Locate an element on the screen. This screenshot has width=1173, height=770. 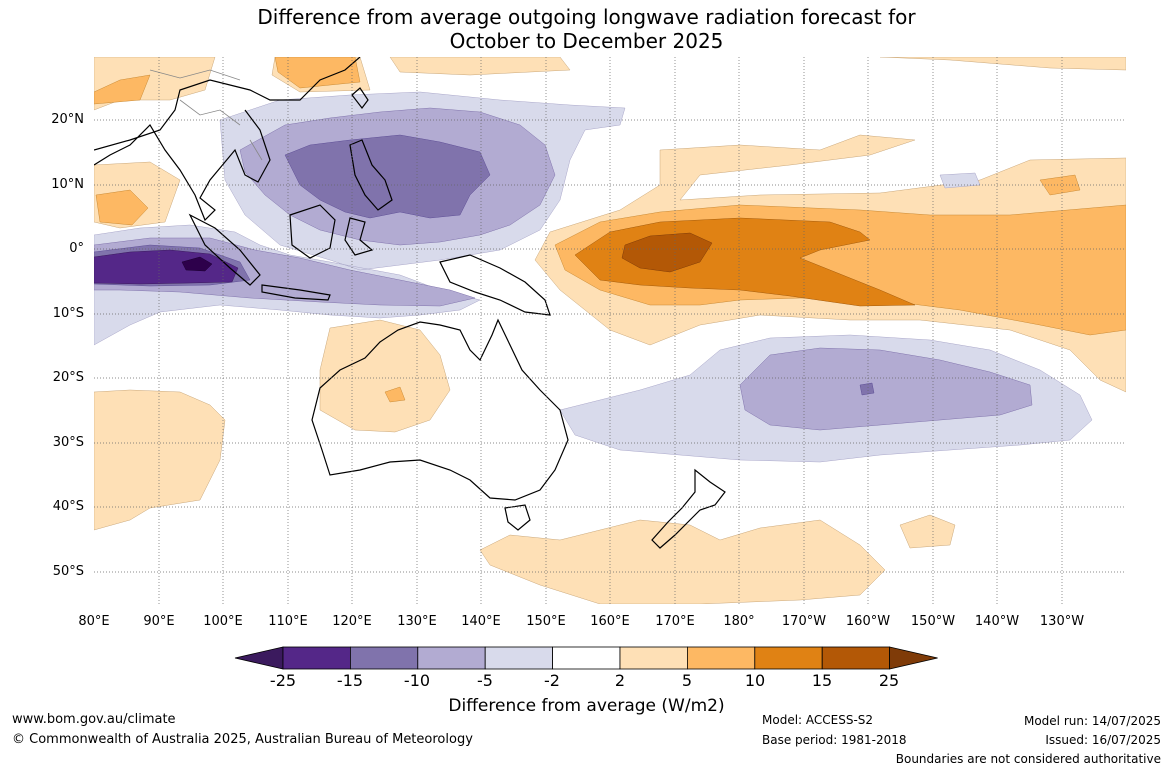
colorbar-tick: -25 is located at coordinates (283, 680).